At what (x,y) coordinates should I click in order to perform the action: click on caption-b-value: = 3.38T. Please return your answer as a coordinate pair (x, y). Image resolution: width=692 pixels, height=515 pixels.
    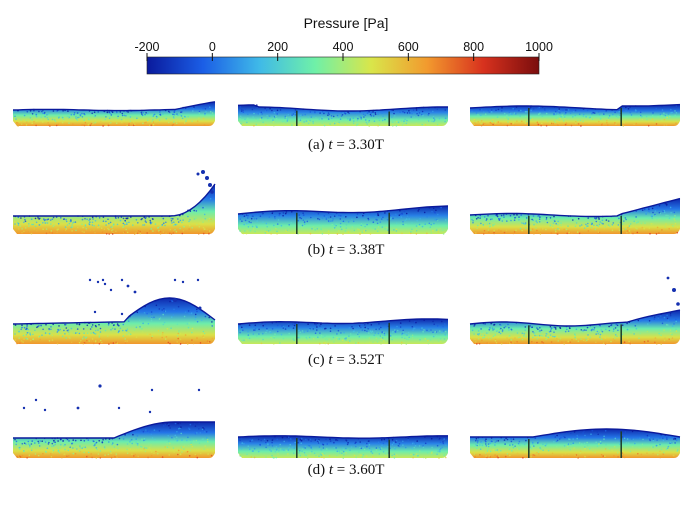
    Looking at the image, I should click on (360, 250).